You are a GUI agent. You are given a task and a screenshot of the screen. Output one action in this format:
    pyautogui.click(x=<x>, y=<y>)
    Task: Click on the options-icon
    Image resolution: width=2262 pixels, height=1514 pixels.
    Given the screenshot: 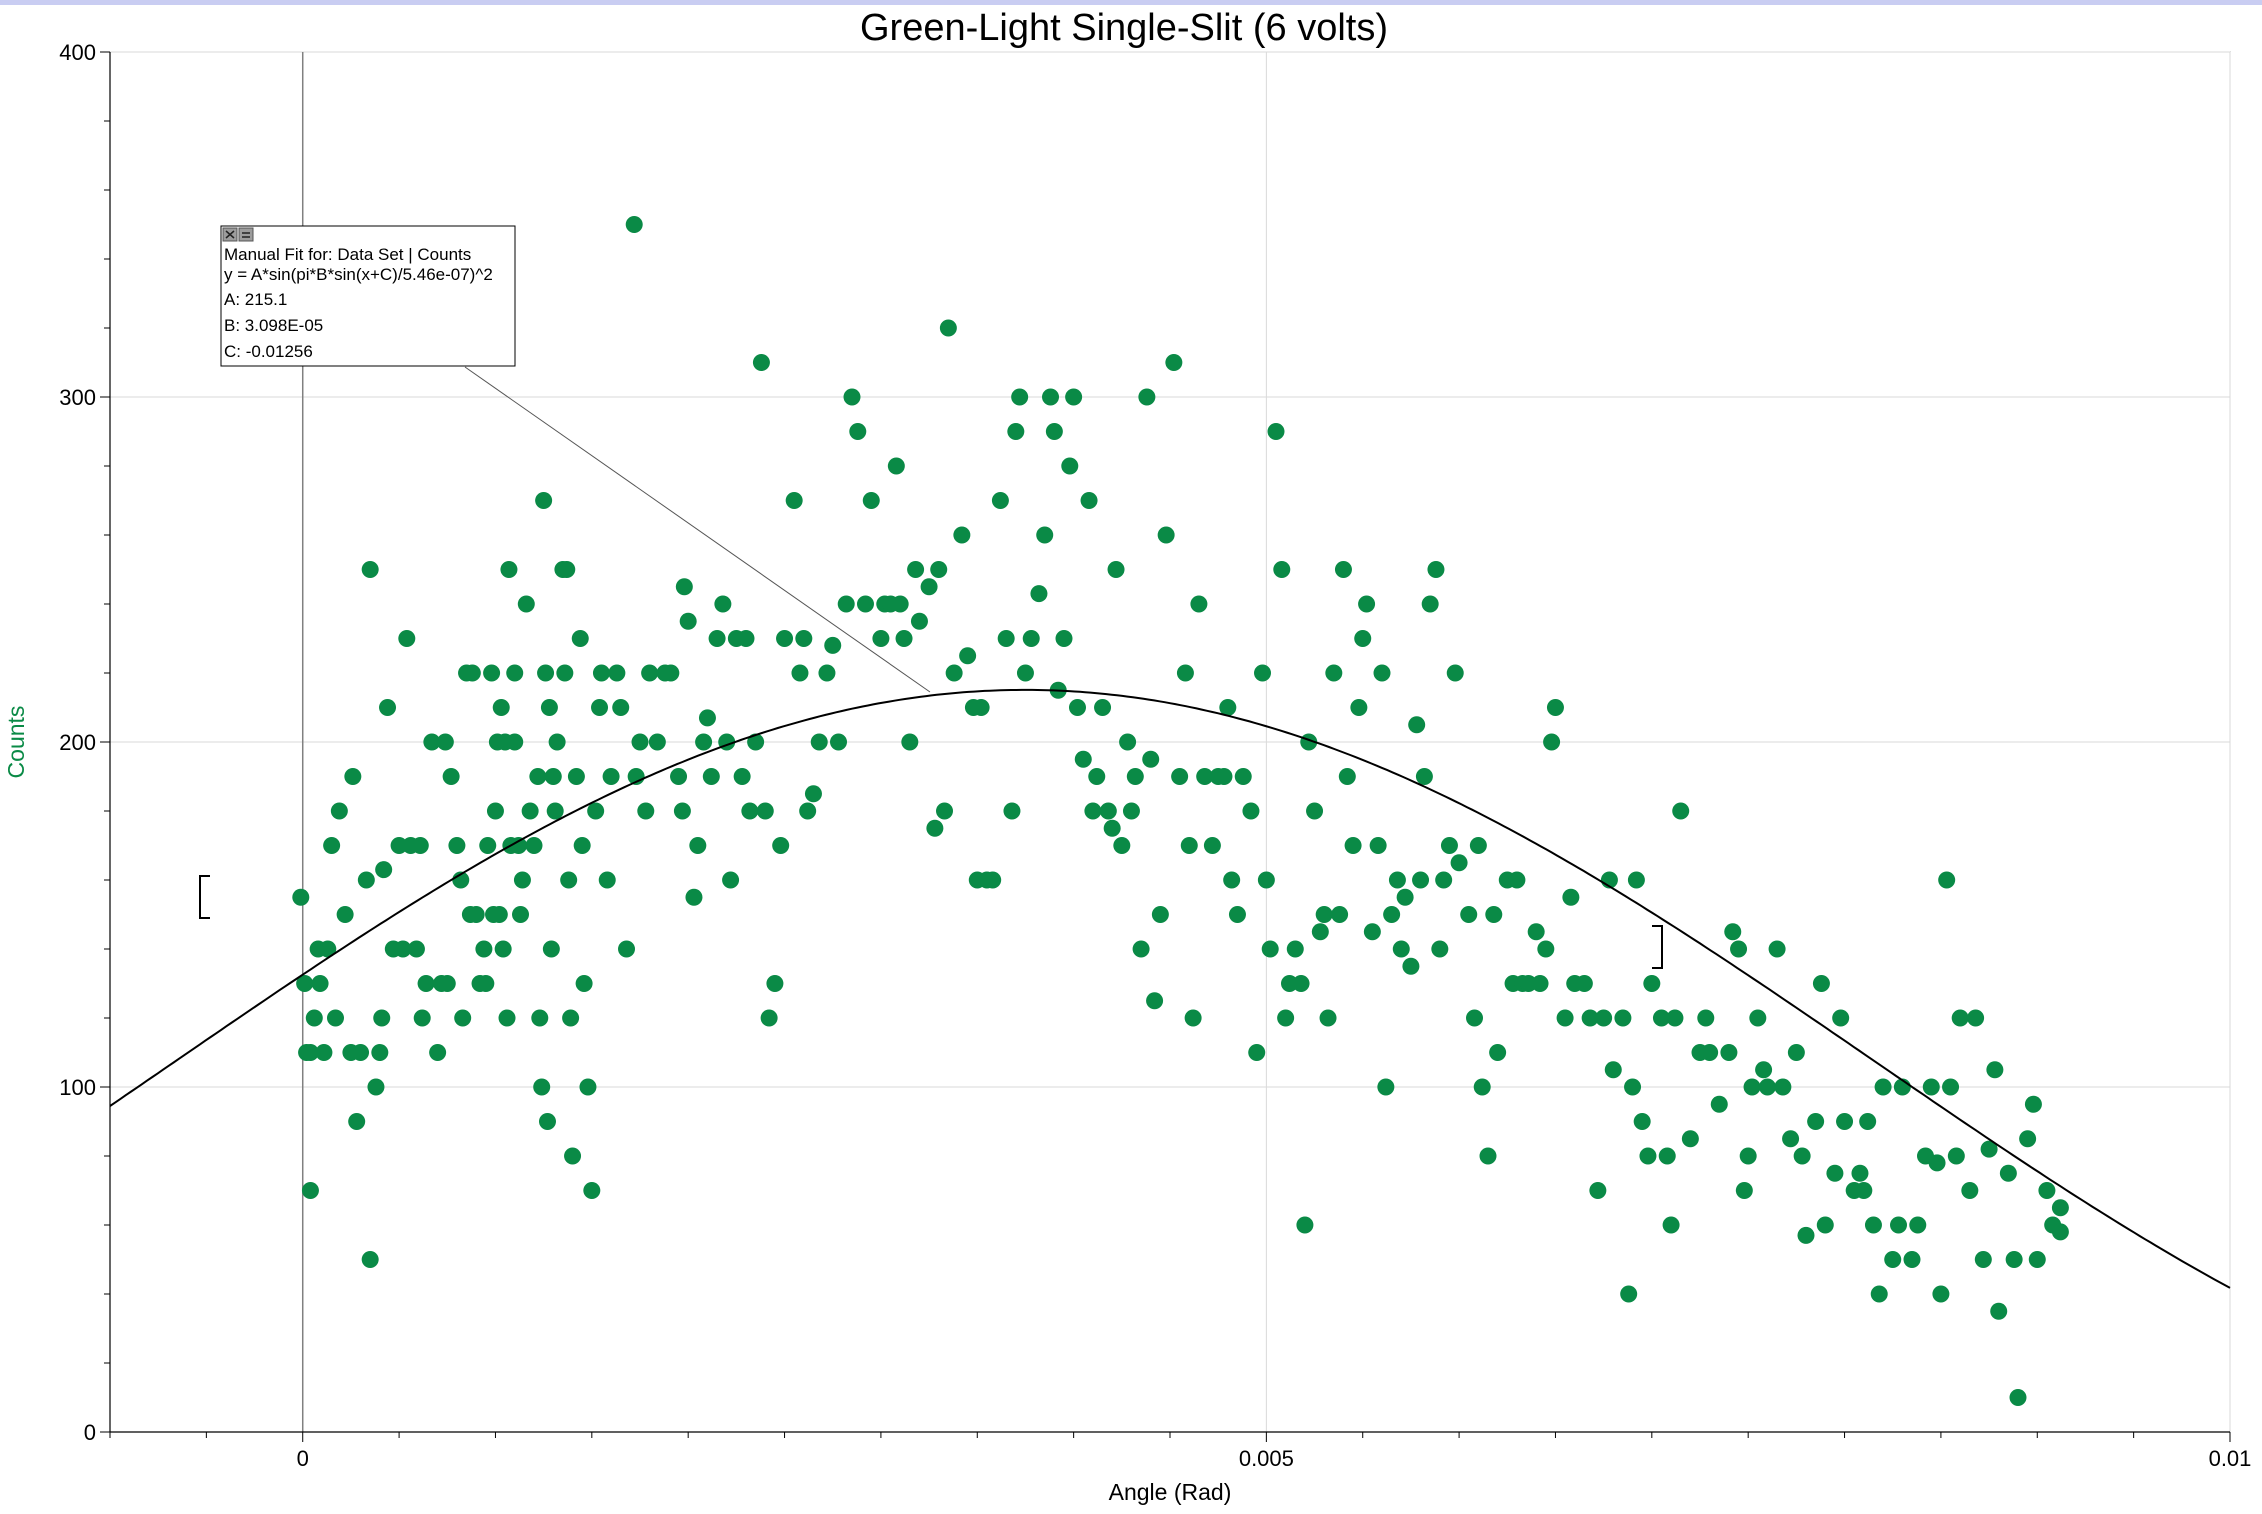 What is the action you would take?
    pyautogui.click(x=246, y=234)
    